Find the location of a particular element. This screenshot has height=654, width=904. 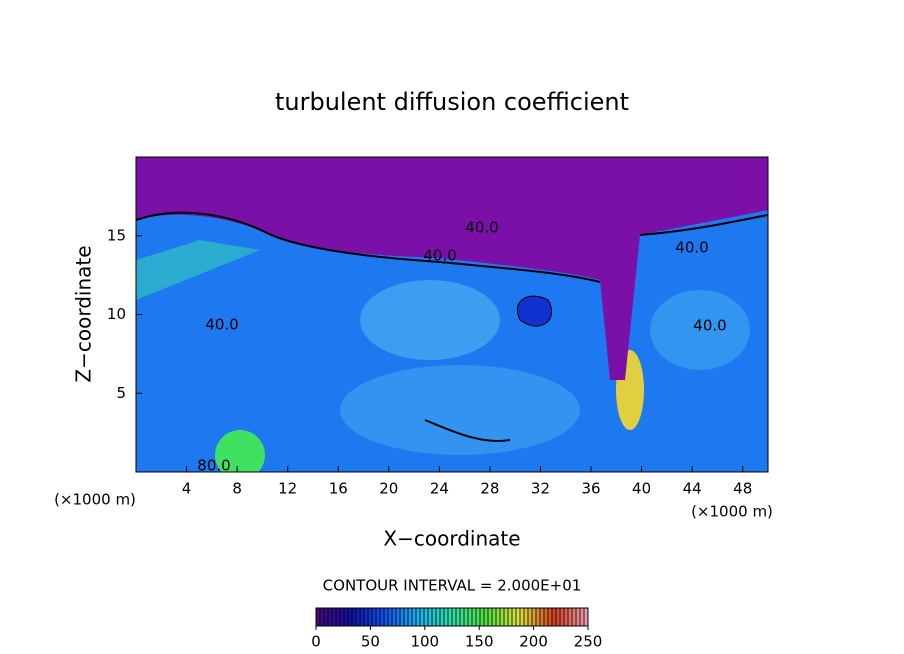

y-axis-label: Z−coordinate is located at coordinates (84, 313).